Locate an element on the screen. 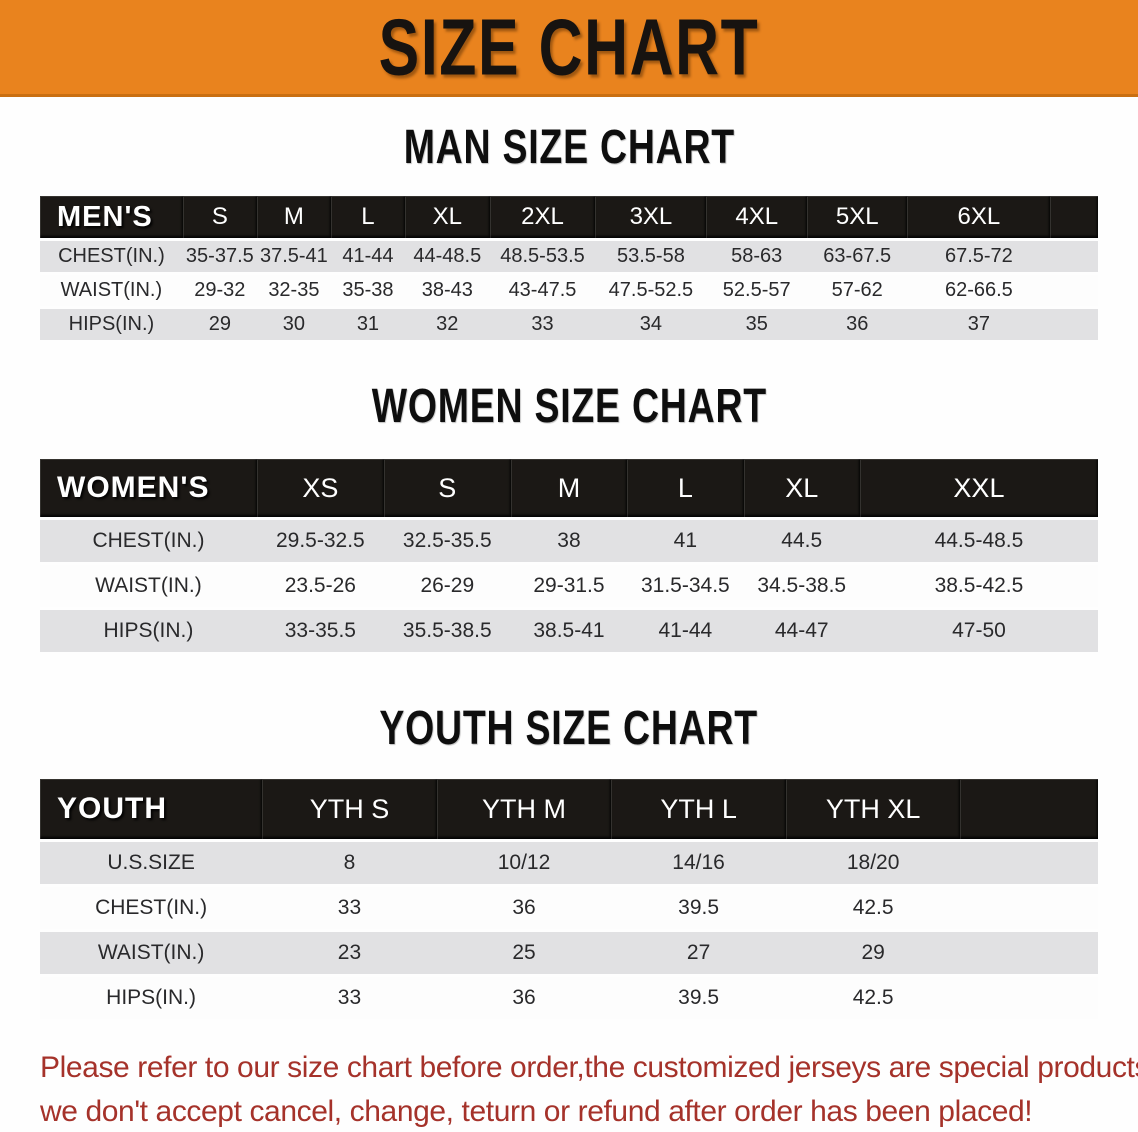 This screenshot has height=1132, width=1138. size-value: 27 is located at coordinates (698, 953).